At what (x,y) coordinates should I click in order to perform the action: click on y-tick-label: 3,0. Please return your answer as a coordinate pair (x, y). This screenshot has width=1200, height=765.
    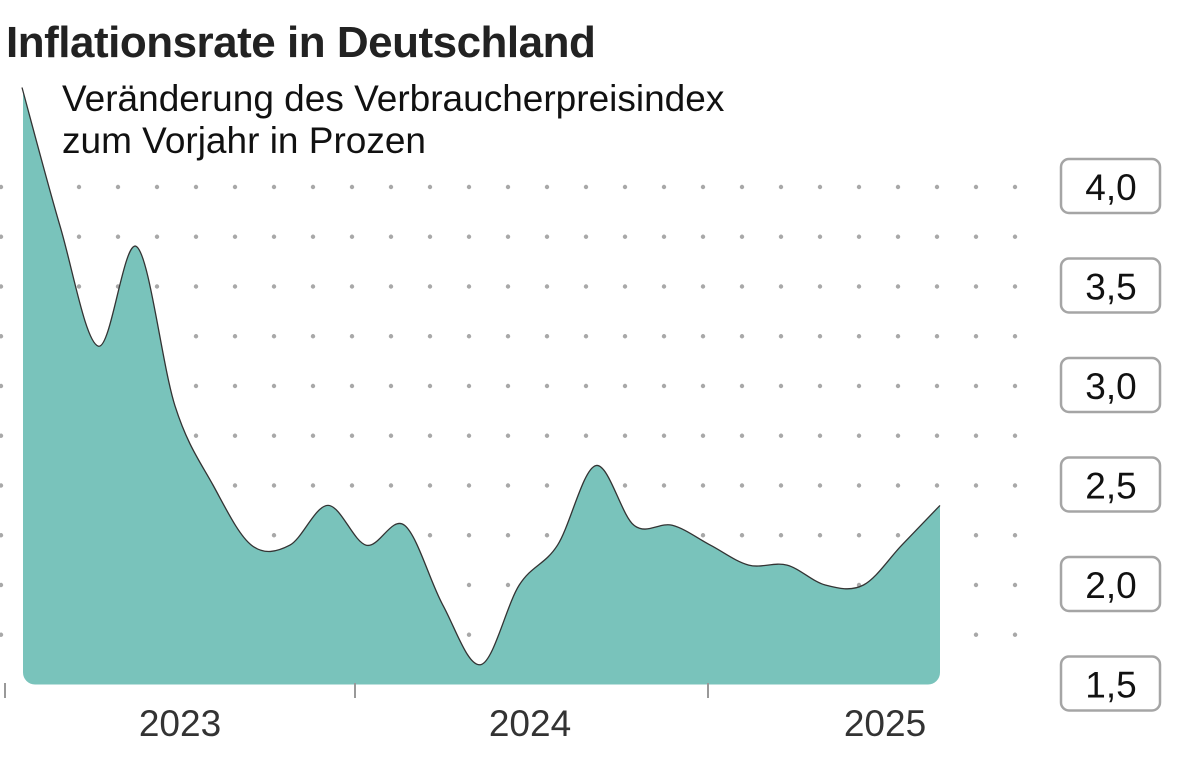
    Looking at the image, I should click on (1110, 386).